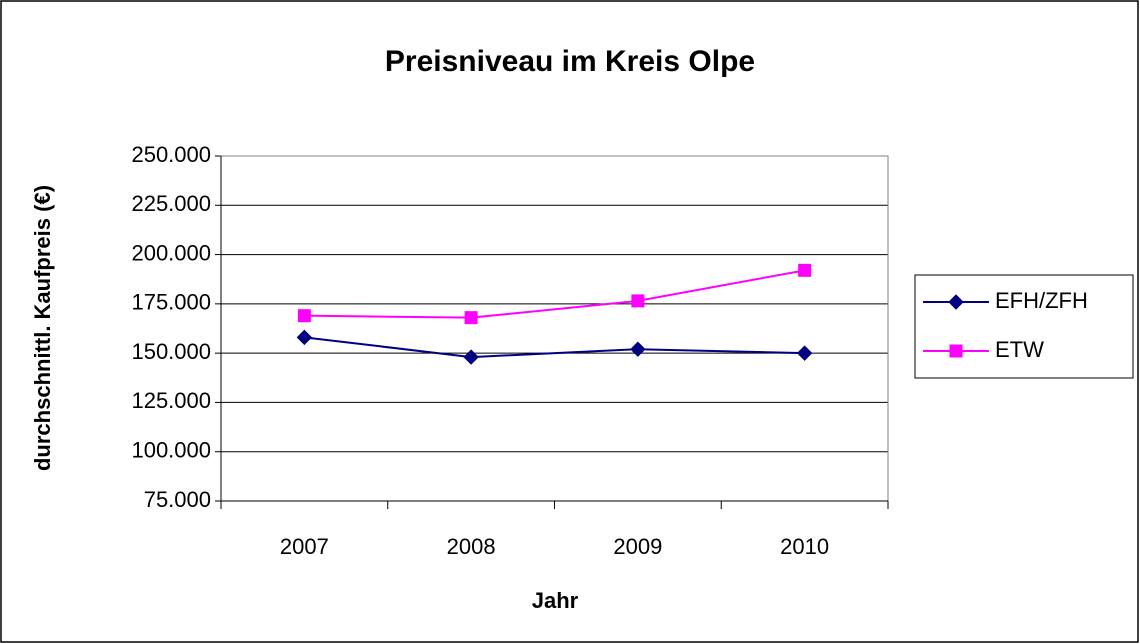 The height and width of the screenshot is (644, 1140). I want to click on legend-label: ETW, so click(1019, 349).